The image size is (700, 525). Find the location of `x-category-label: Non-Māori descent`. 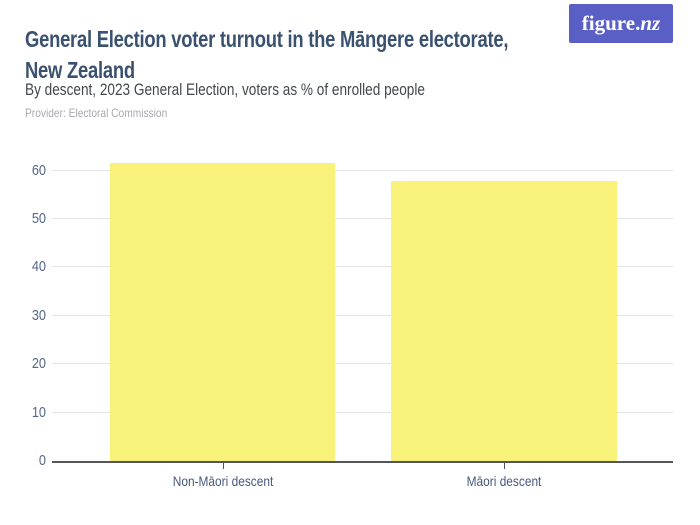

x-category-label: Non-Māori descent is located at coordinates (222, 481).